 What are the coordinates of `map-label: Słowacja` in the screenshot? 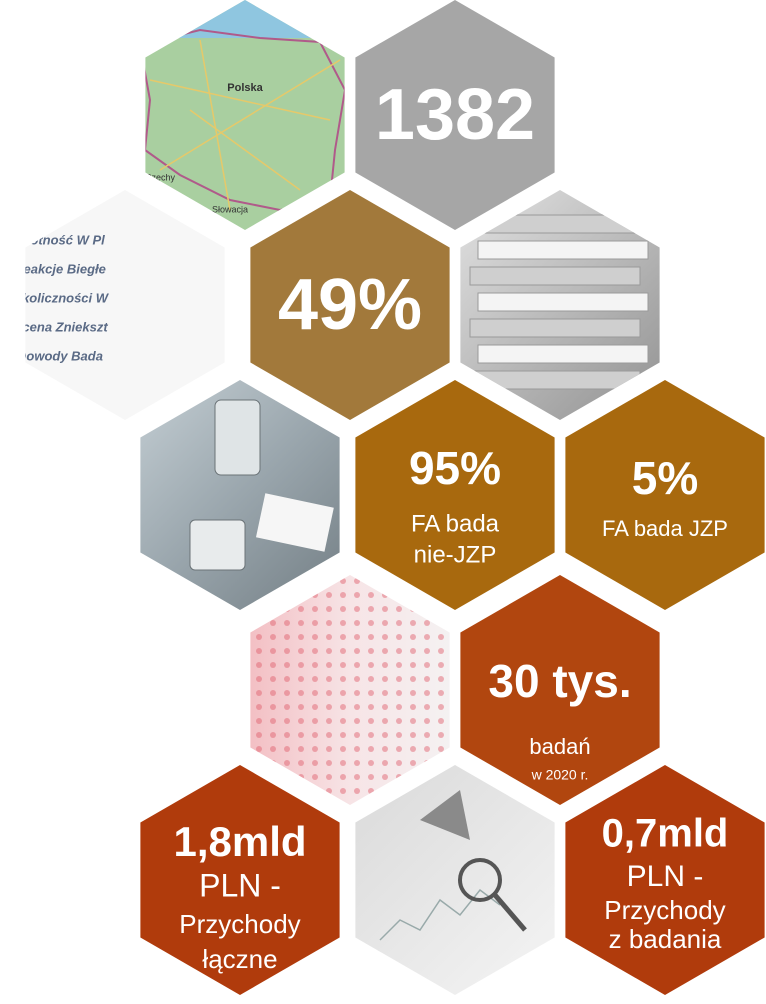 It's located at (230, 209).